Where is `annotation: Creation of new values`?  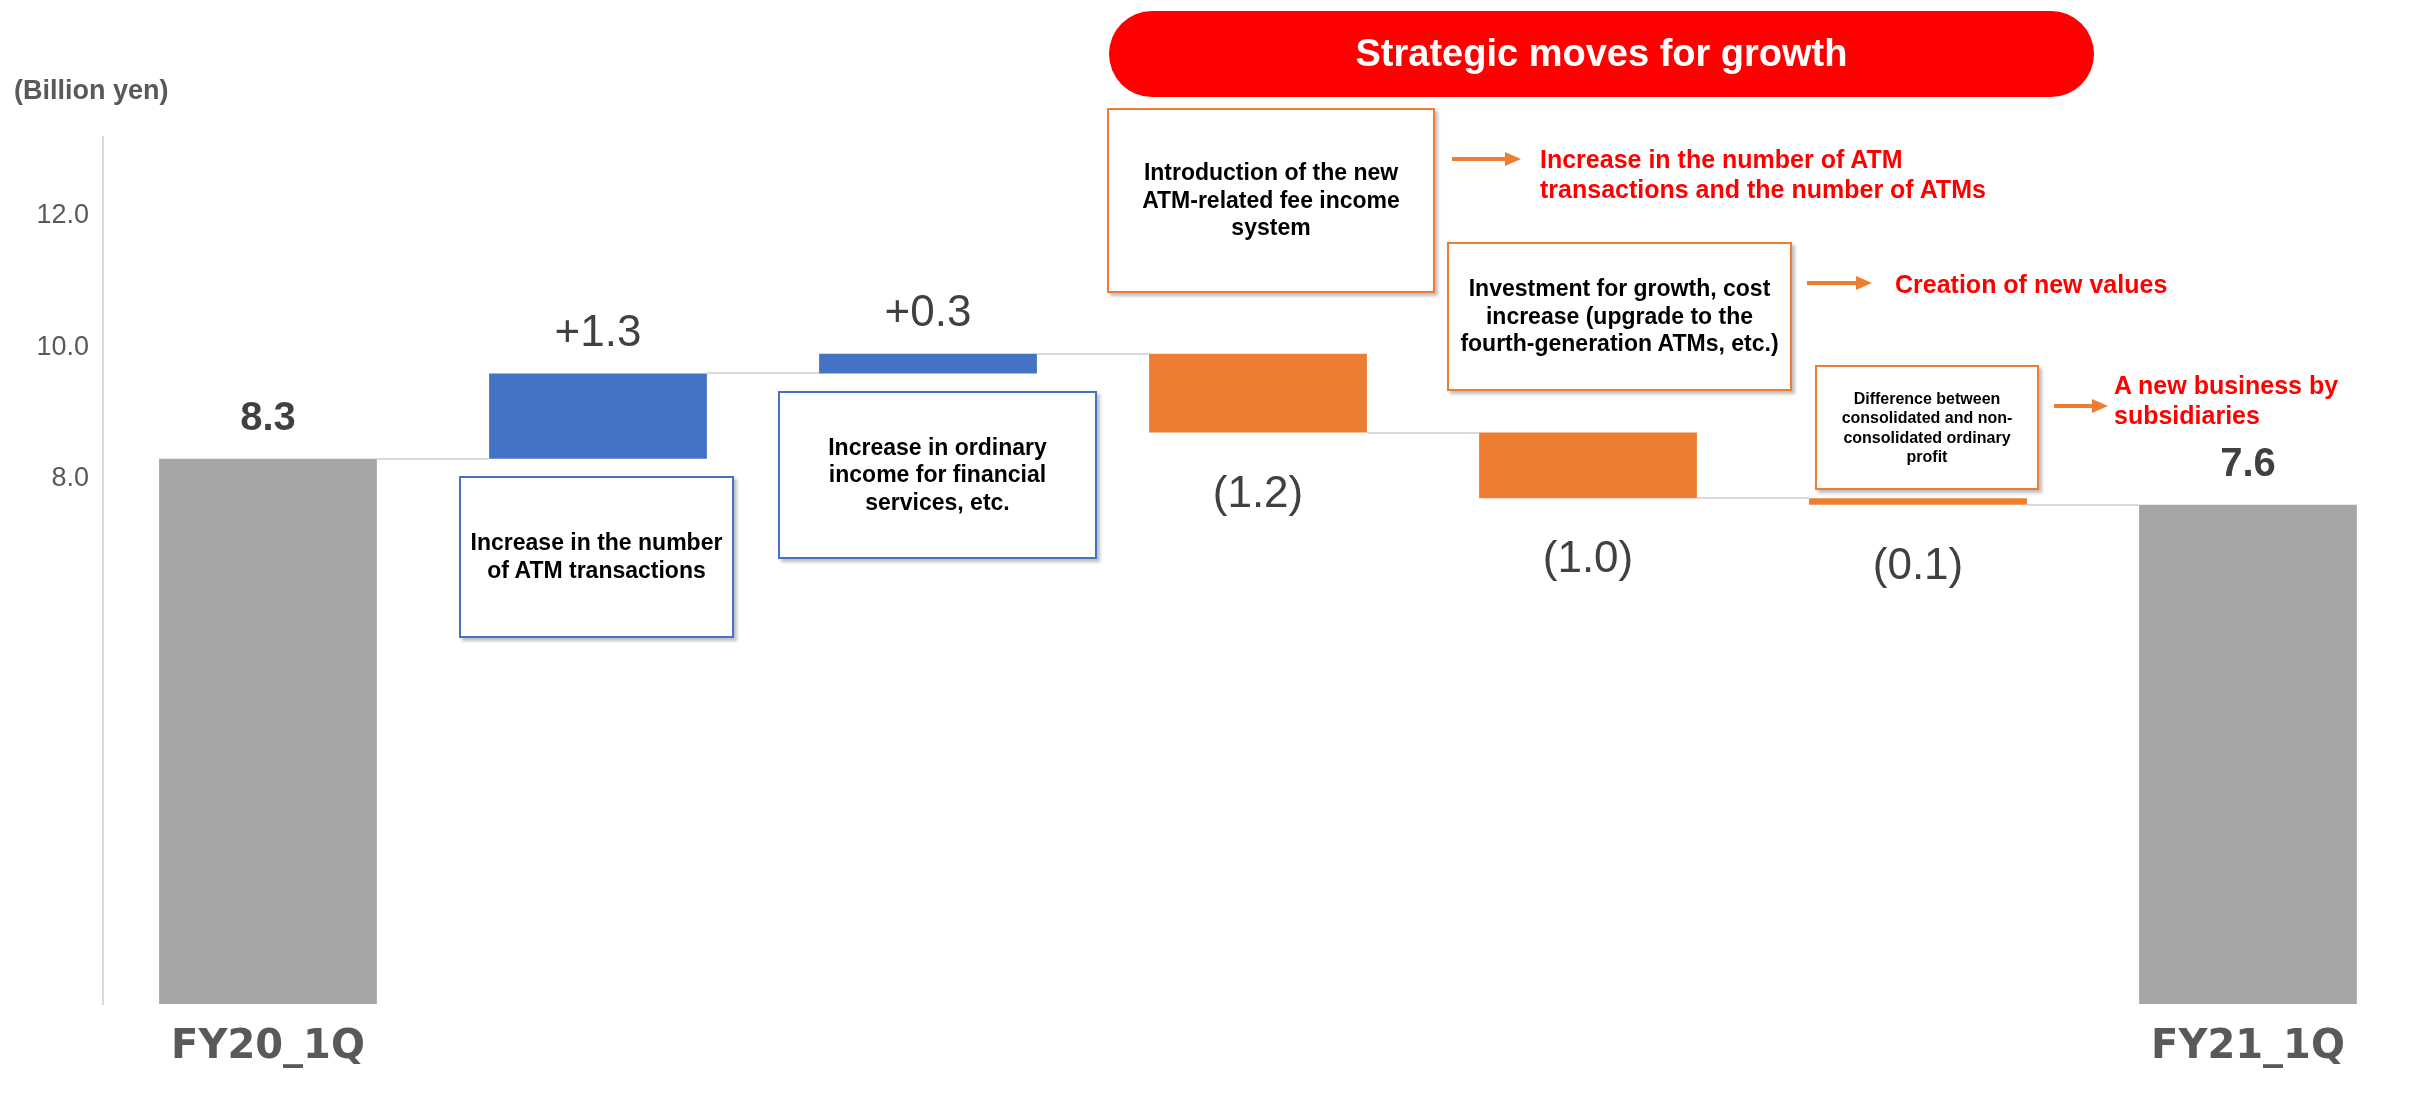 annotation: Creation of new values is located at coordinates (2032, 284).